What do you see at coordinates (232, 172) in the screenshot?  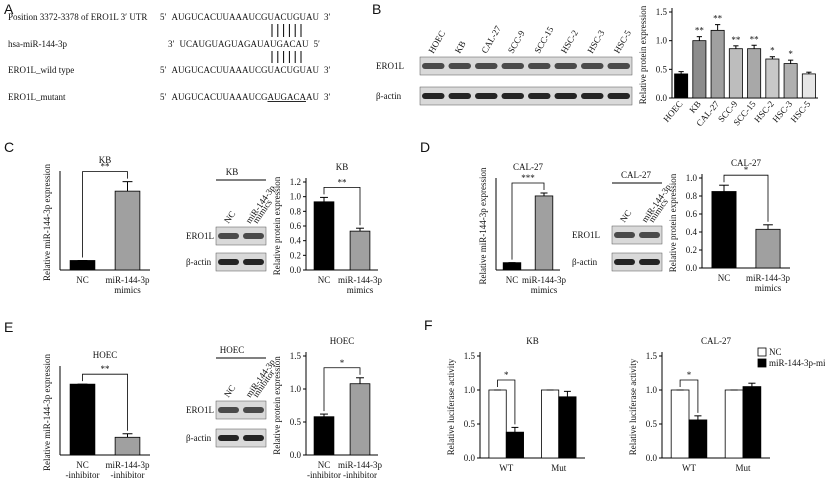 I see `blot-title: KB` at bounding box center [232, 172].